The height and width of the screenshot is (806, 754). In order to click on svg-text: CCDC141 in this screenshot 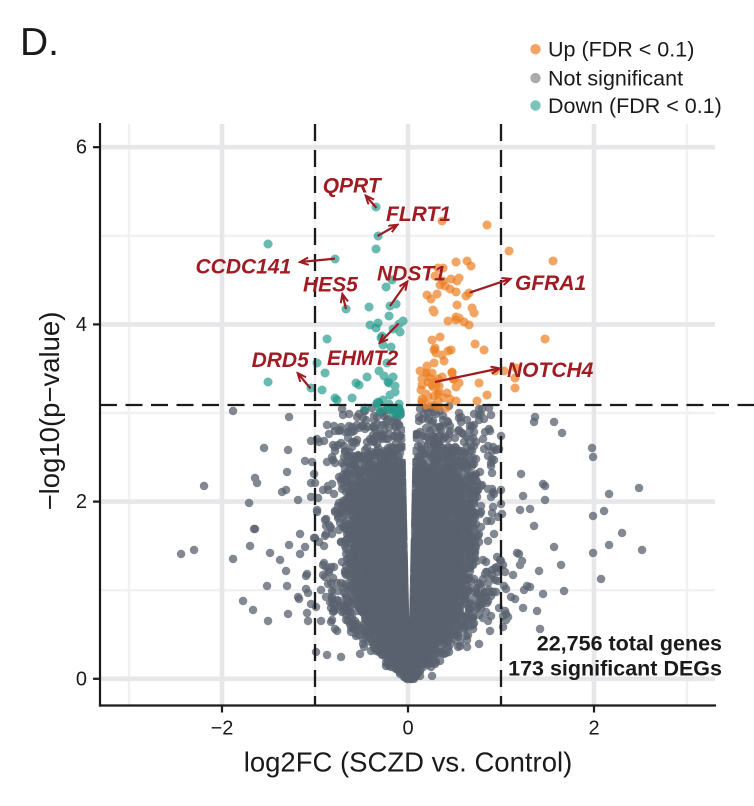, I will do `click(244, 267)`.